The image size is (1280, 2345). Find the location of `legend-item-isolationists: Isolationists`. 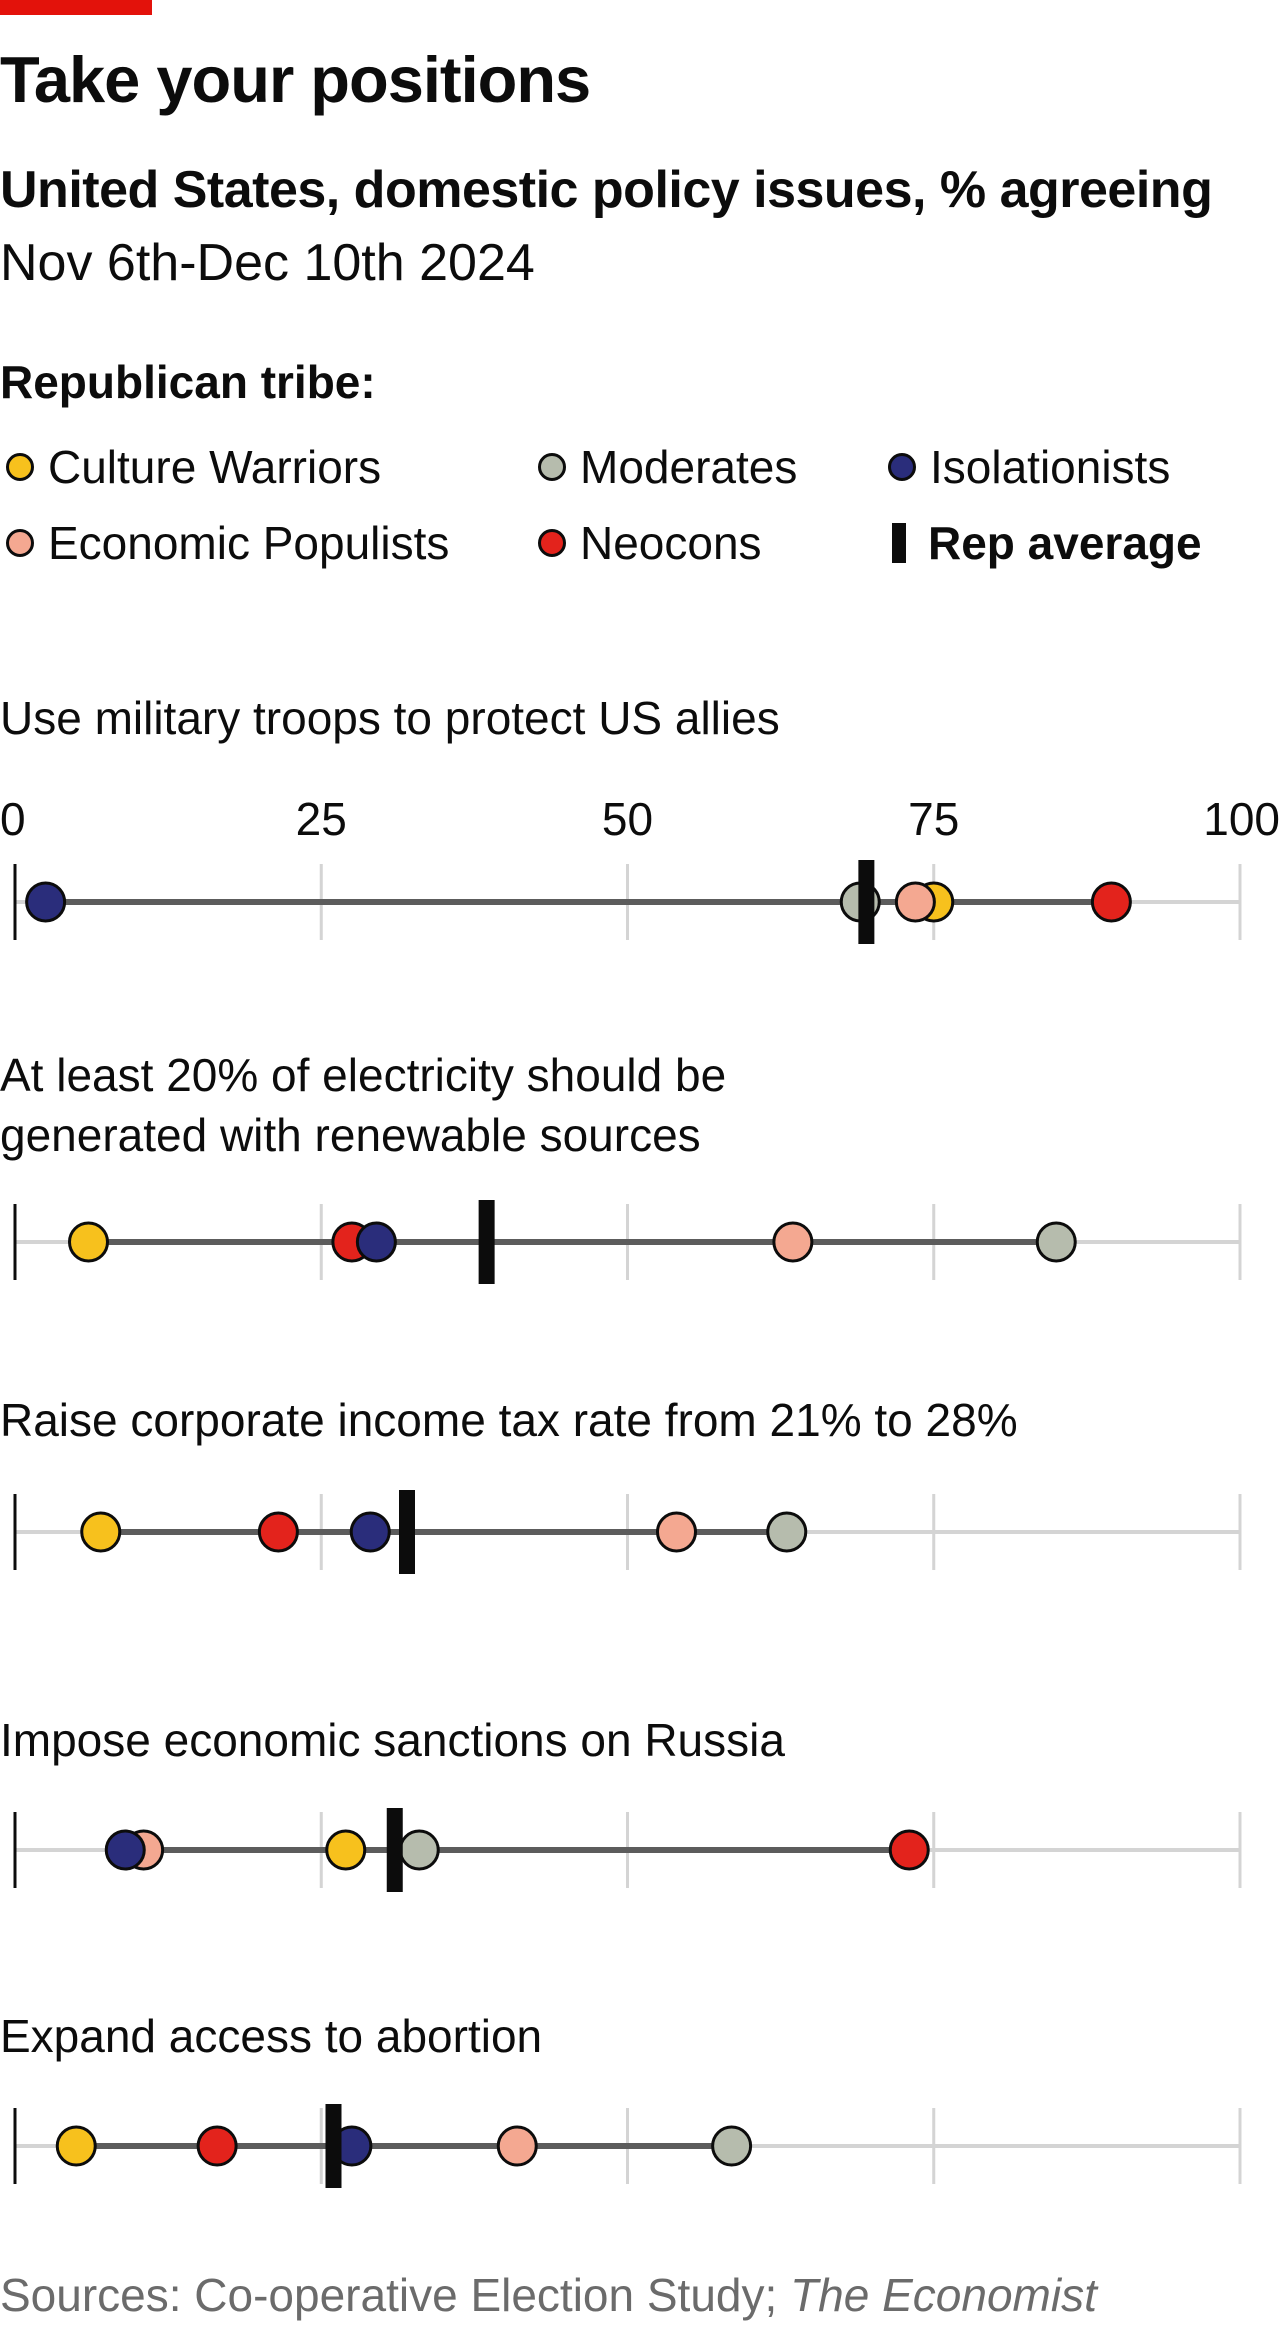

legend-item-isolationists: Isolationists is located at coordinates (1029, 467).